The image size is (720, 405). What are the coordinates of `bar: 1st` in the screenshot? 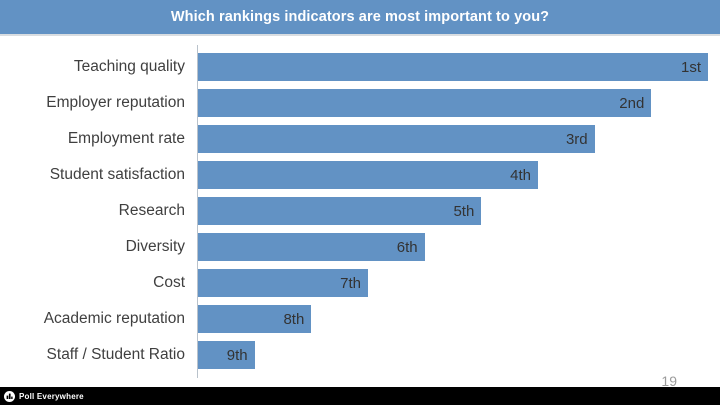 It's located at (453, 67).